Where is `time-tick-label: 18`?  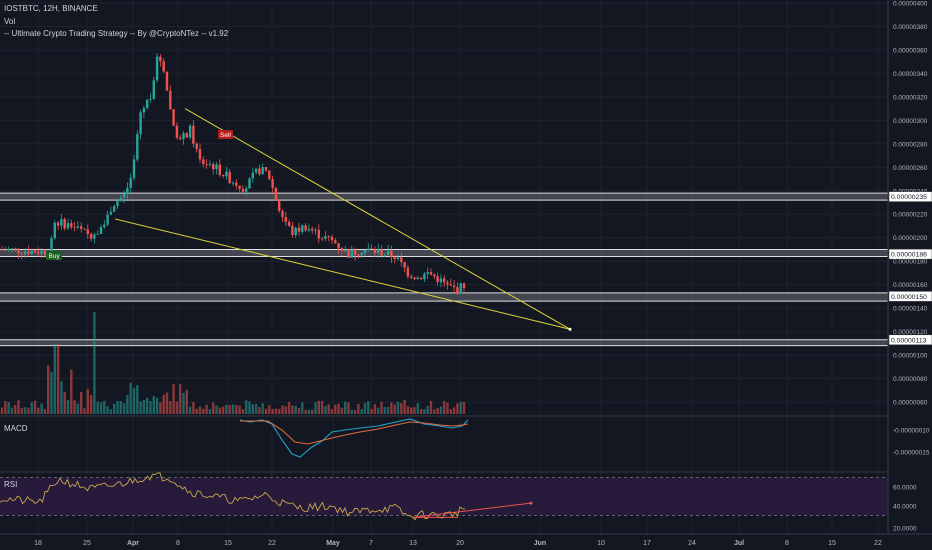 time-tick-label: 18 is located at coordinates (38, 543).